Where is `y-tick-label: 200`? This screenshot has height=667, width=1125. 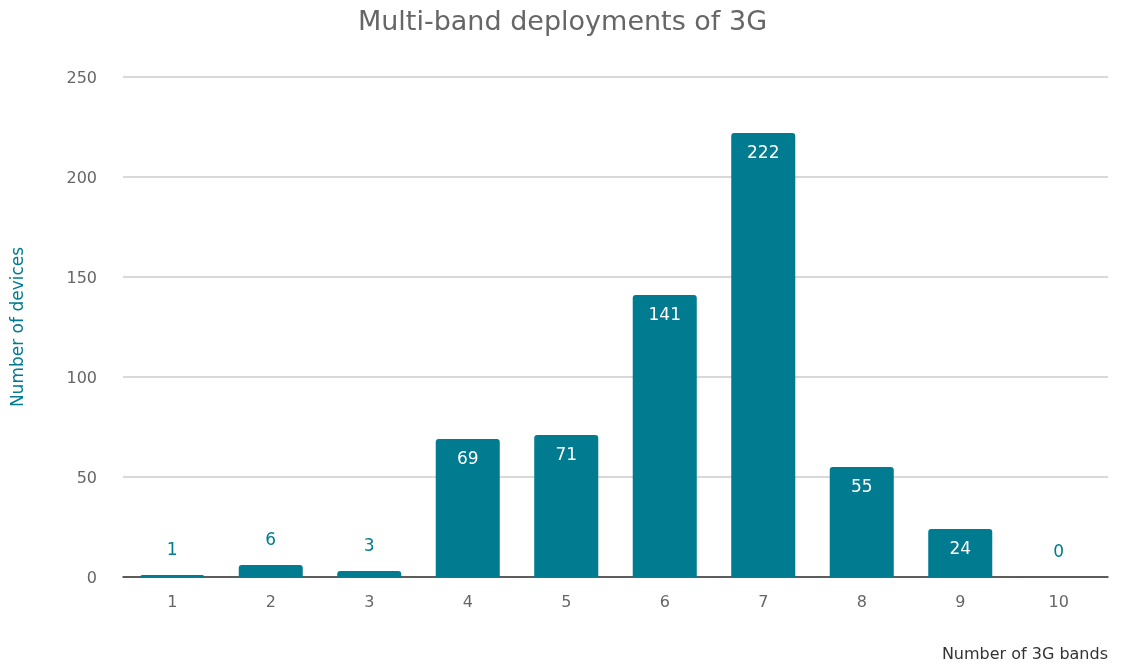
y-tick-label: 200 is located at coordinates (81, 177).